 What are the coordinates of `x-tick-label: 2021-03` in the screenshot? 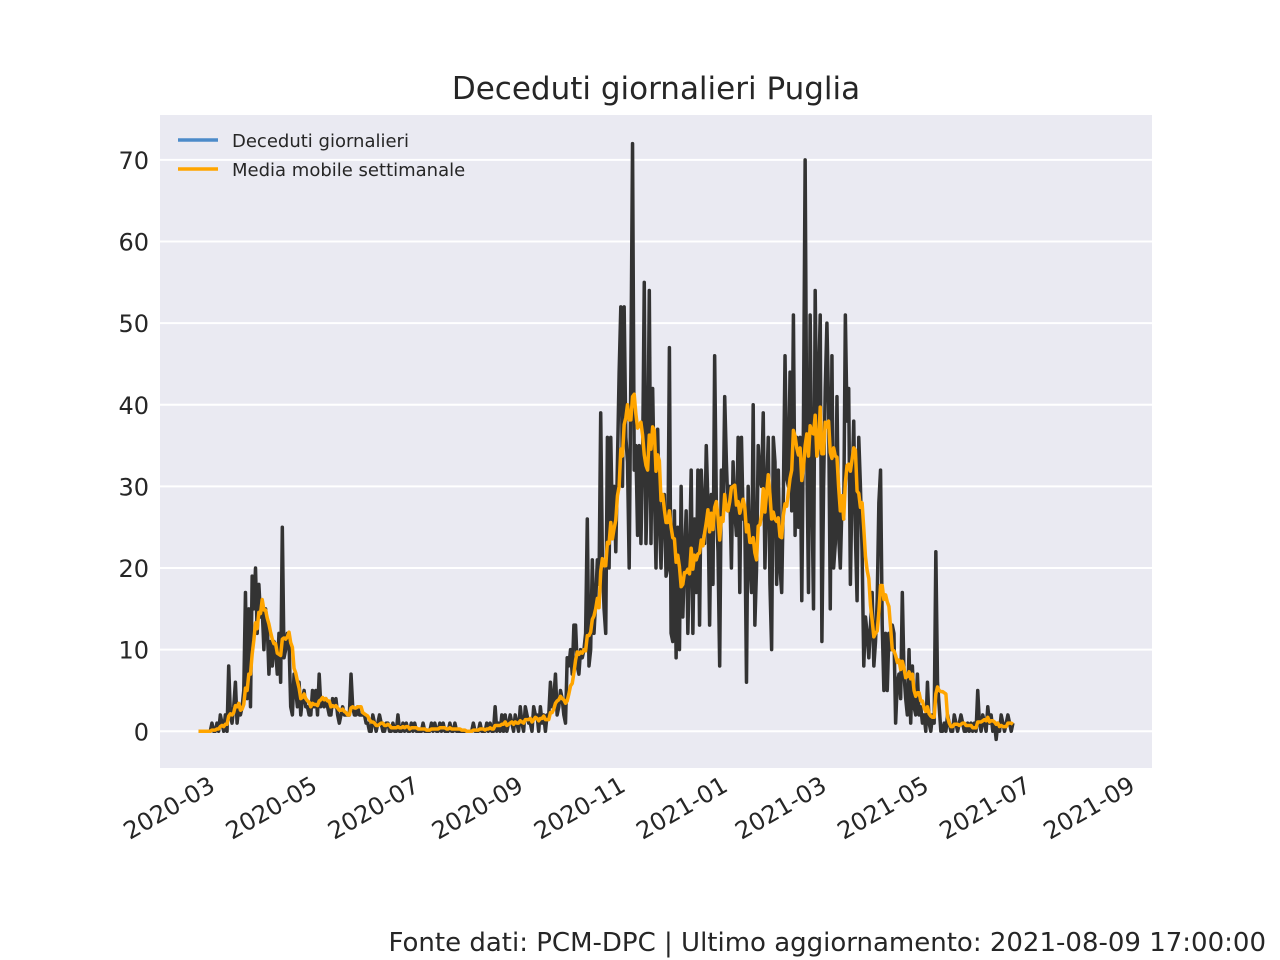 It's located at (780, 808).